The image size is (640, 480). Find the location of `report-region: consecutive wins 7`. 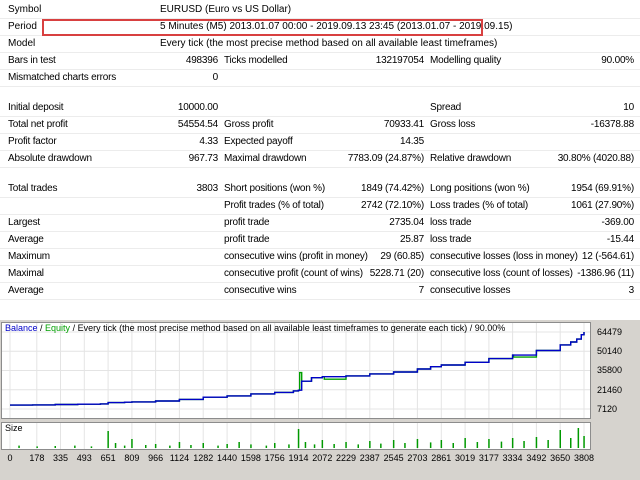

report-region: consecutive wins 7 is located at coordinates (324, 291).